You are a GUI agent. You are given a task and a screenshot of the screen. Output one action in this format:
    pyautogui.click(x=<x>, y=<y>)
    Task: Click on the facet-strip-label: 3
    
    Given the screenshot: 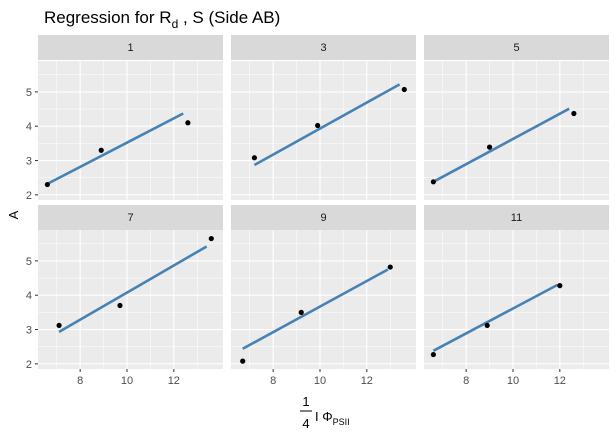 What is the action you would take?
    pyautogui.click(x=323, y=48)
    